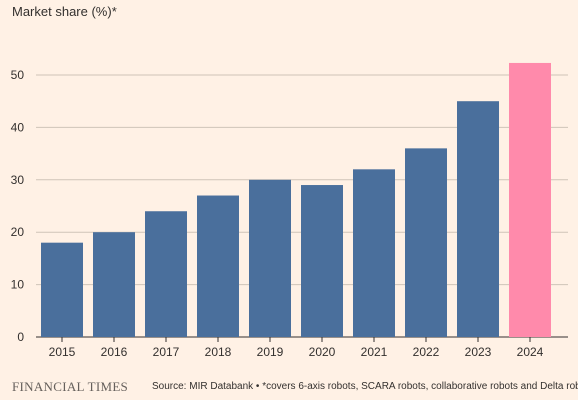 This screenshot has width=578, height=400. What do you see at coordinates (374, 352) in the screenshot?
I see `x-tick-label: 2021` at bounding box center [374, 352].